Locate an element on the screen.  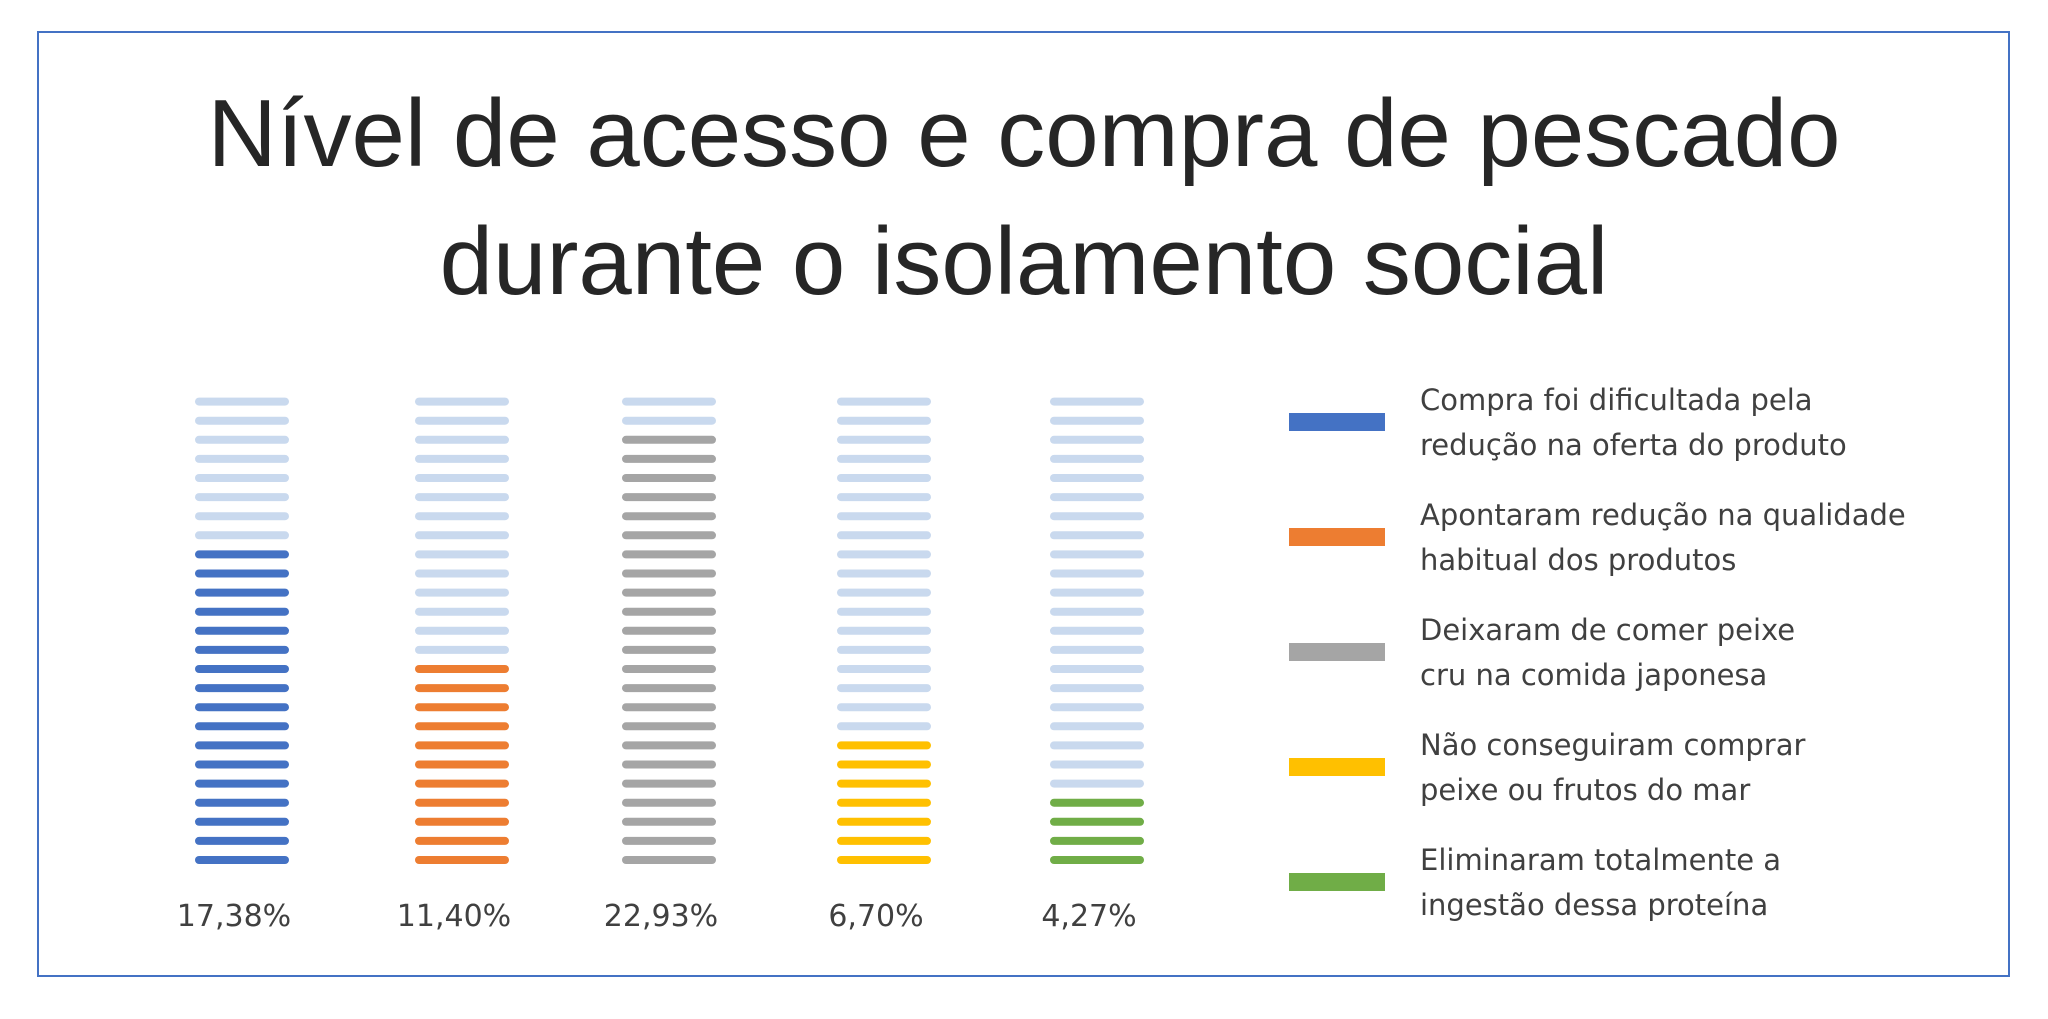
value-label-5: 4,27% is located at coordinates (1088, 916).